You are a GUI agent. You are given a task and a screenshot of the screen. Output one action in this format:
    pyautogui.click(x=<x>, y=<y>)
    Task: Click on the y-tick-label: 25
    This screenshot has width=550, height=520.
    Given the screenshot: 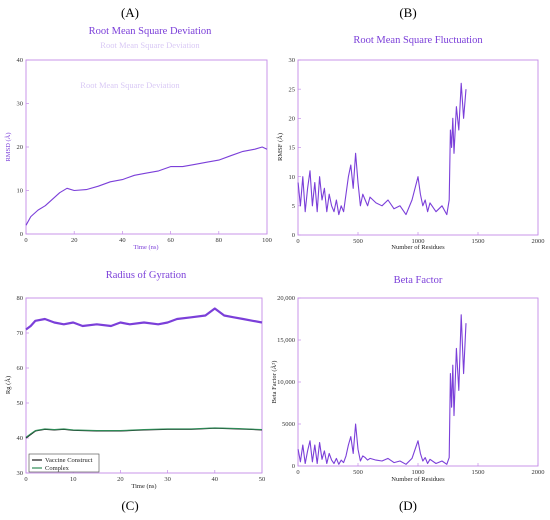 What is the action you would take?
    pyautogui.click(x=292, y=89)
    